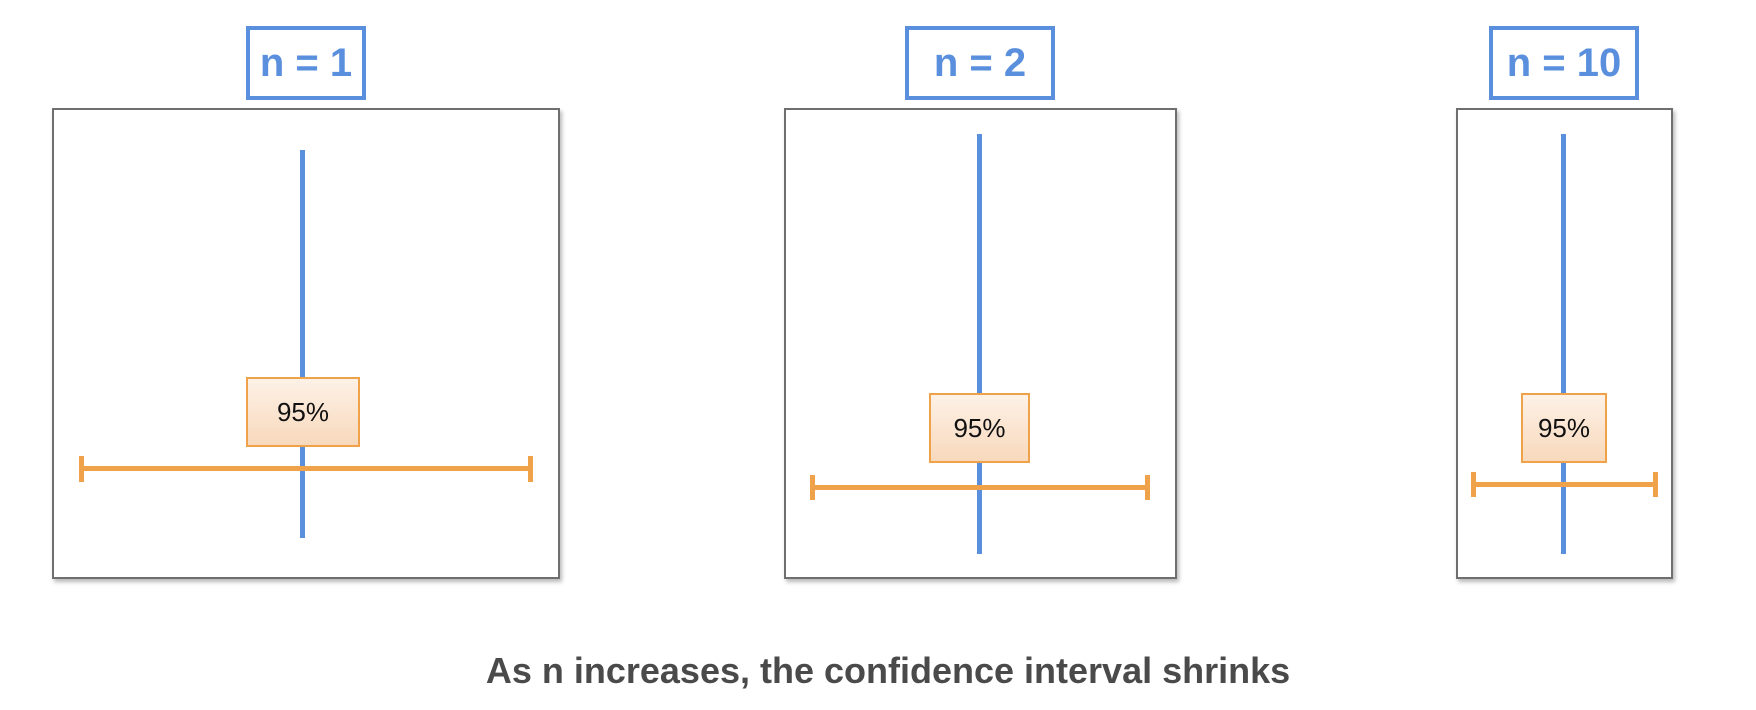  I want to click on panel-1-confidence-badge: 95%, so click(303, 412).